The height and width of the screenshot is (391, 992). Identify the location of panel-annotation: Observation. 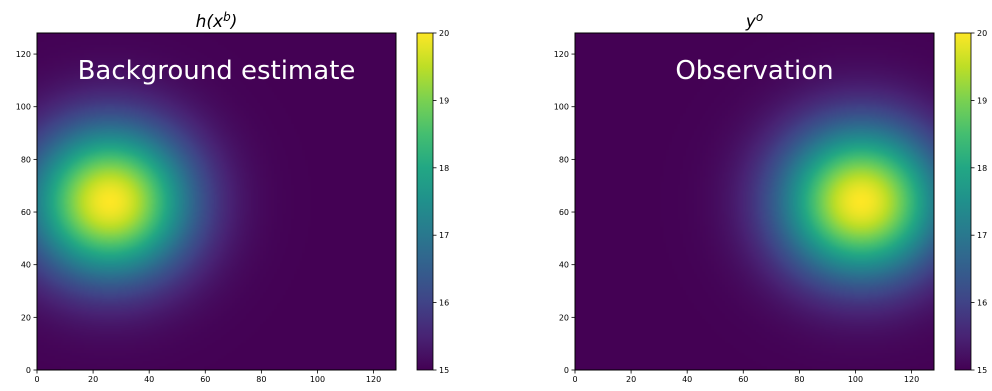
(754, 71).